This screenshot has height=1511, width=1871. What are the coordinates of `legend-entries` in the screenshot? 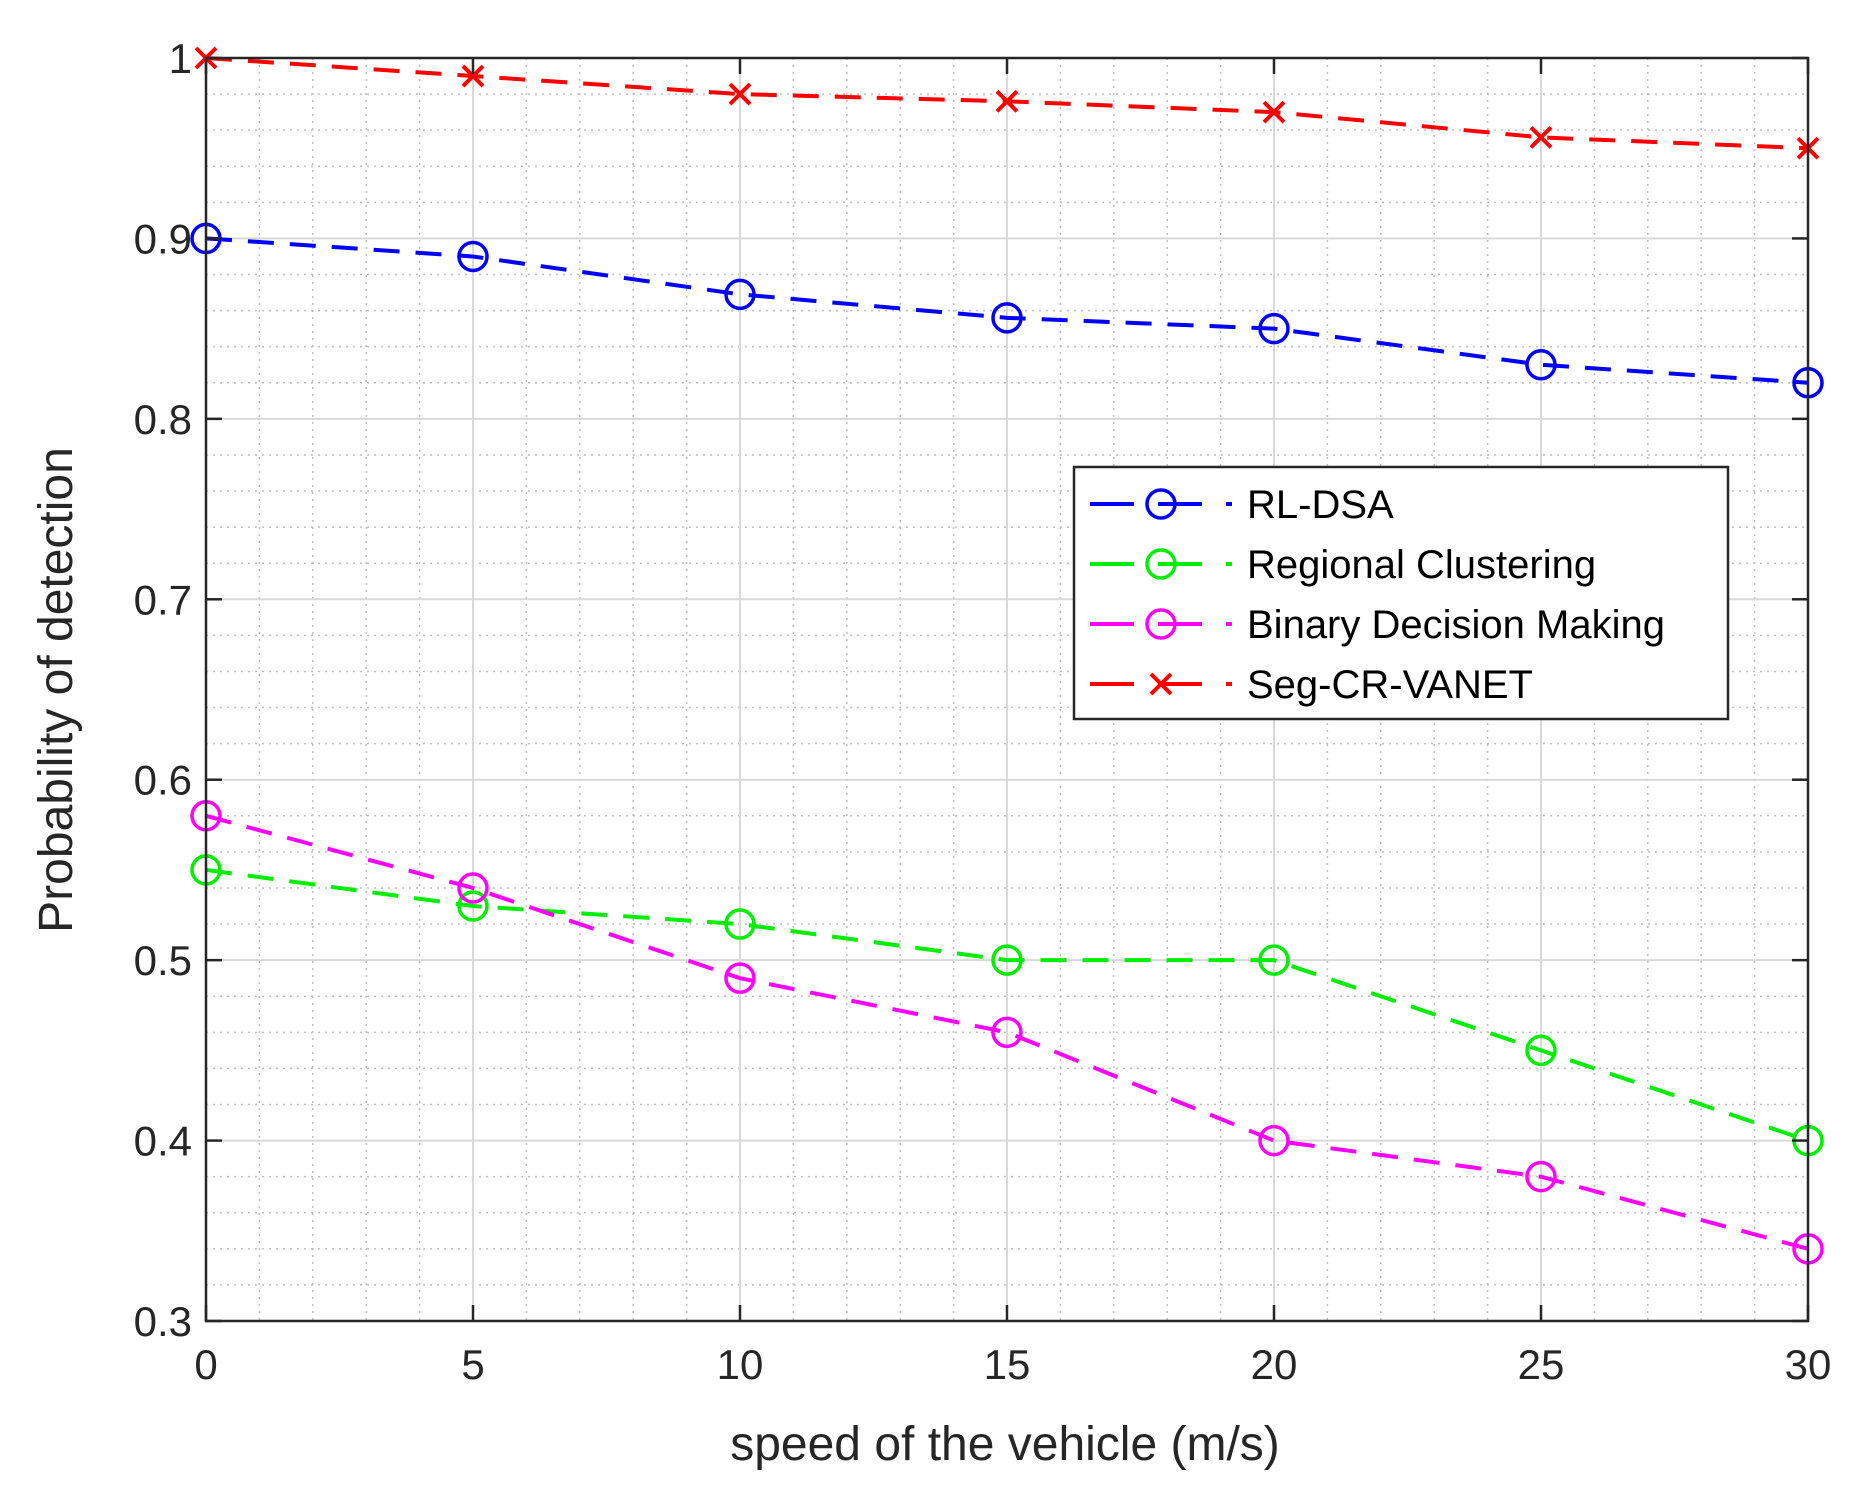 It's located at (1161, 592).